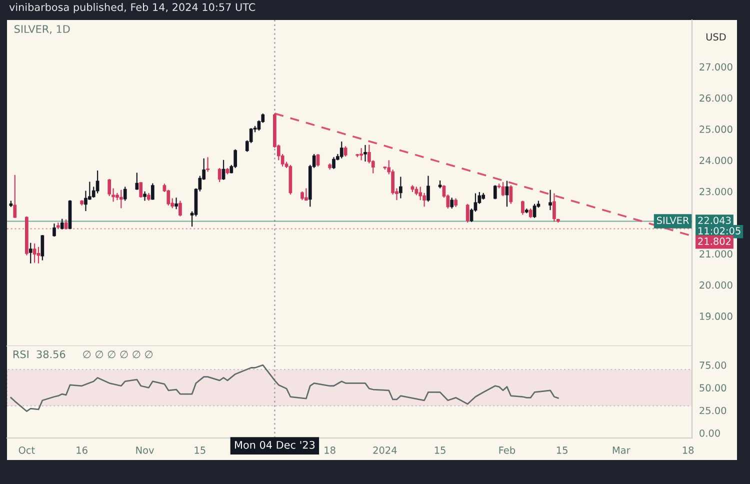  I want to click on y-tick-label: 20.000, so click(716, 285).